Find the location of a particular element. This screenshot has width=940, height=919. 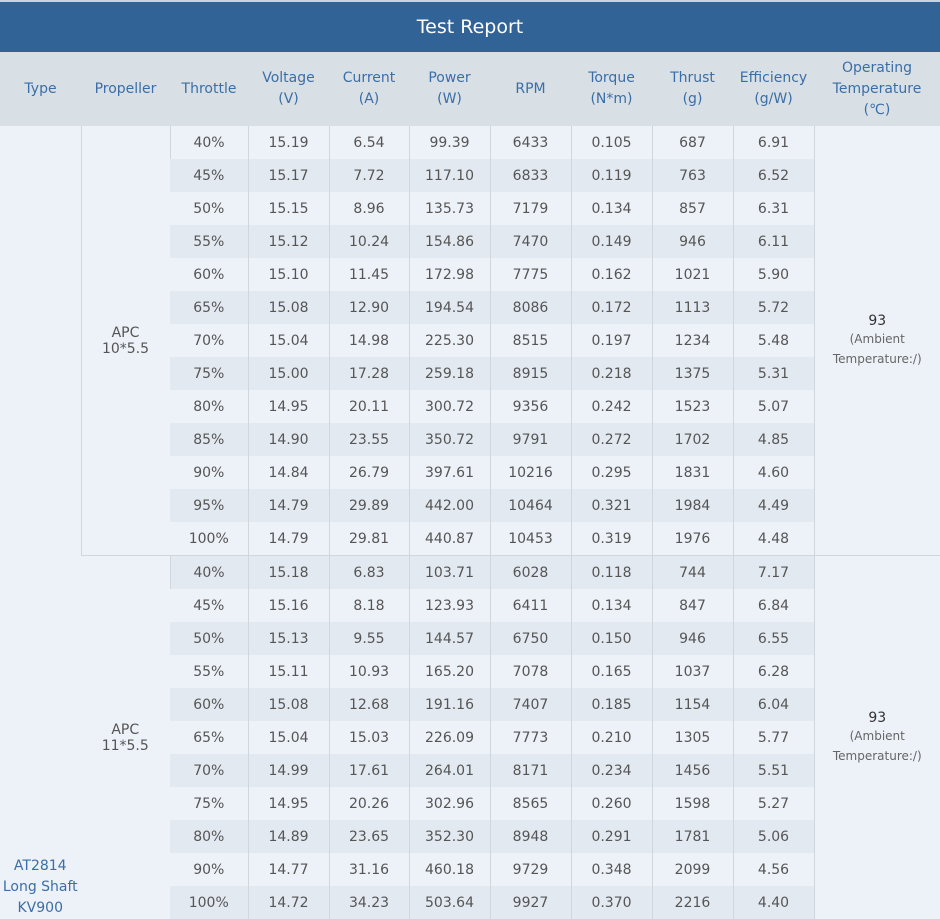

cell-voltage: 14.89 is located at coordinates (288, 836).